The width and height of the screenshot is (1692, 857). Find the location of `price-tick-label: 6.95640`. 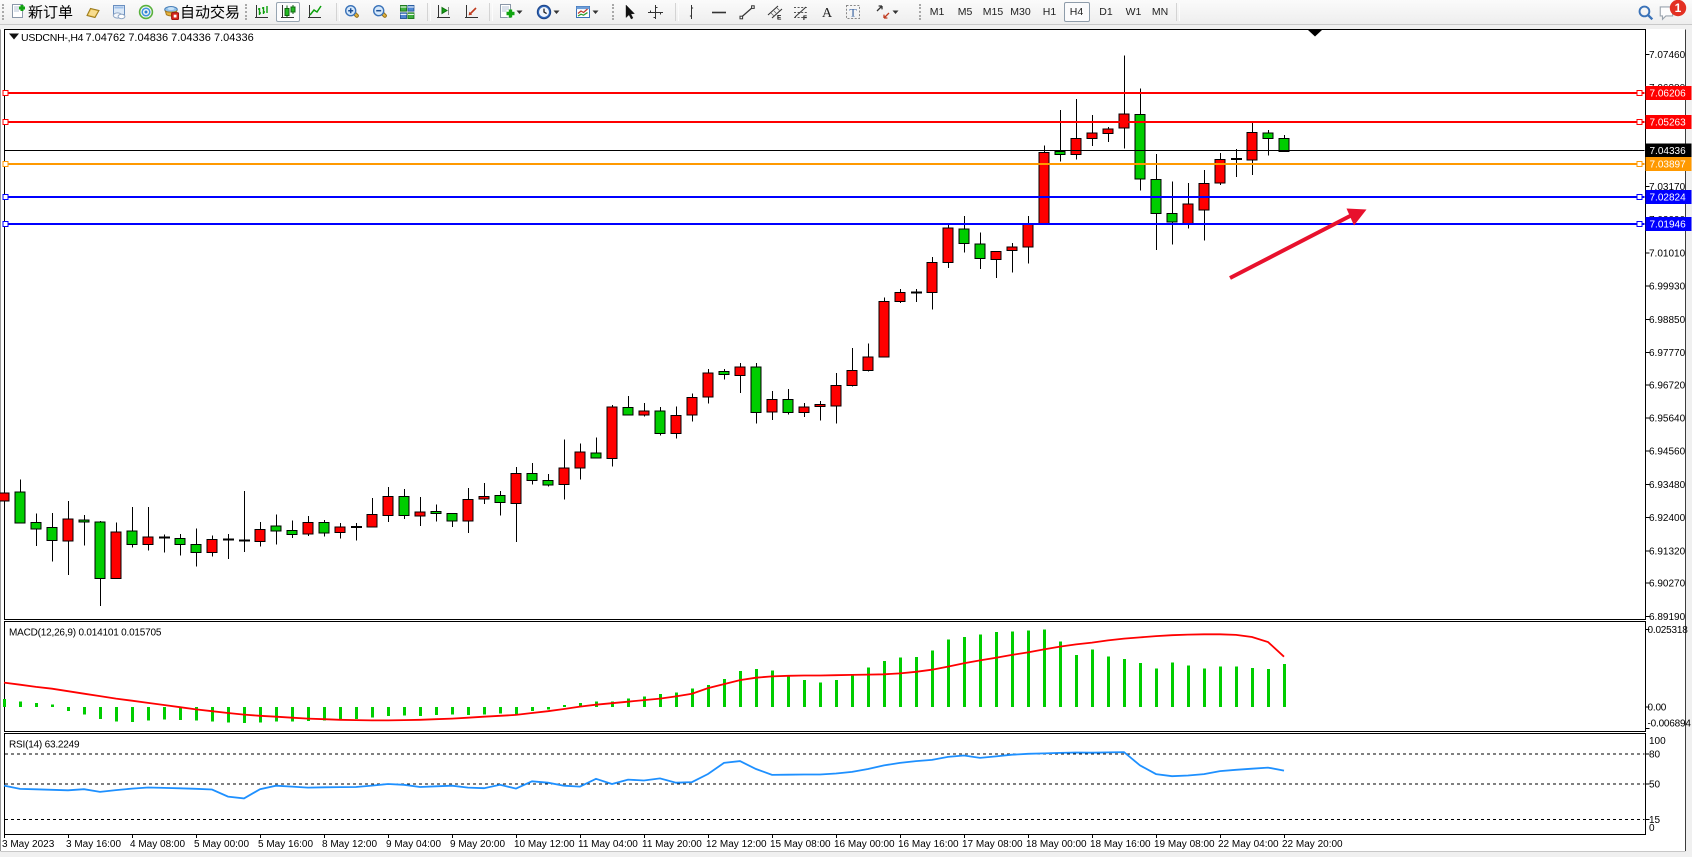

price-tick-label: 6.95640 is located at coordinates (1667, 418).